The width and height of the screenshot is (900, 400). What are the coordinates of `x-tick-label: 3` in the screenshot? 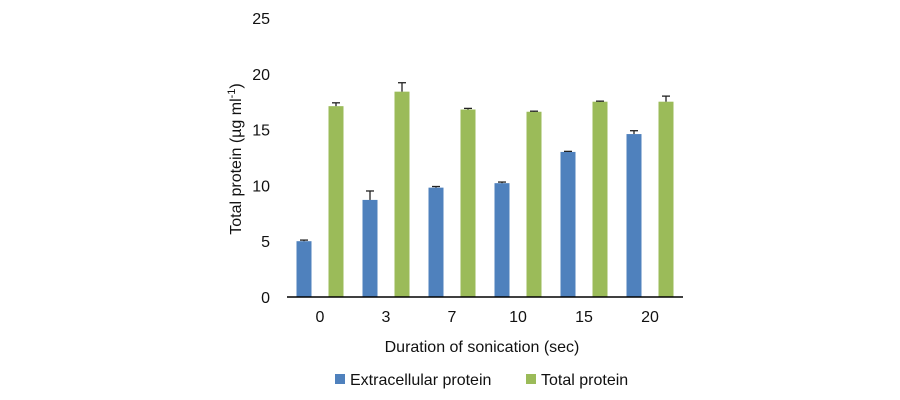 It's located at (386, 317).